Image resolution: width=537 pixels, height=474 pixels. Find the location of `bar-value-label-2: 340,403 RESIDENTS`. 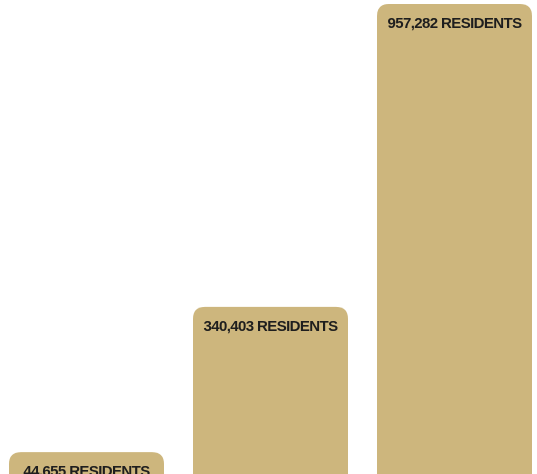

bar-value-label-2: 340,403 RESIDENTS is located at coordinates (270, 326).